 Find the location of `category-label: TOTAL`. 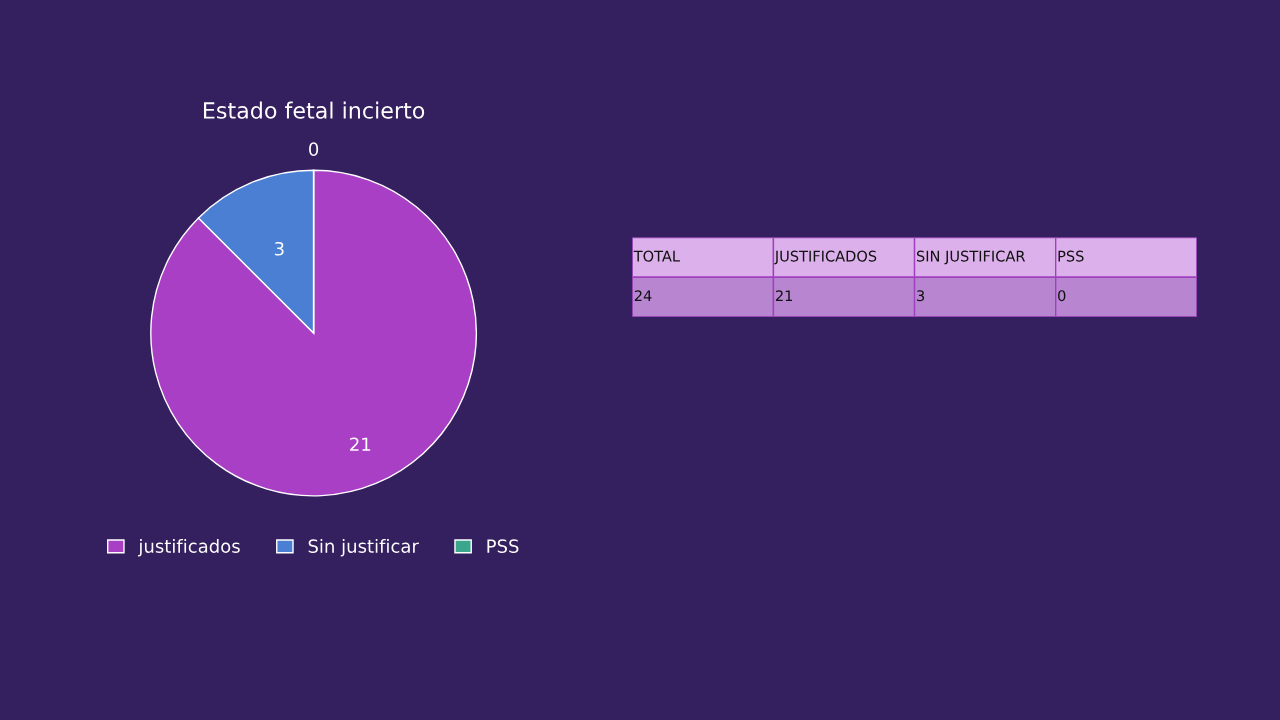

category-label: TOTAL is located at coordinates (656, 256).